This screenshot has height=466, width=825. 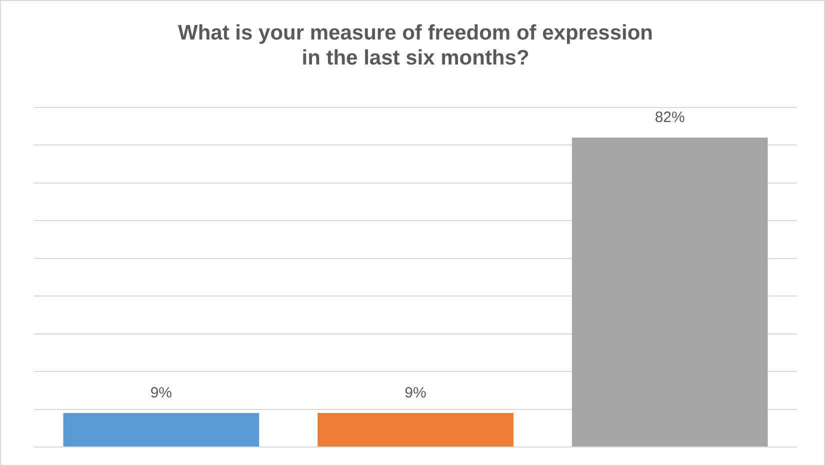 I want to click on data-label: 82%, so click(x=669, y=117).